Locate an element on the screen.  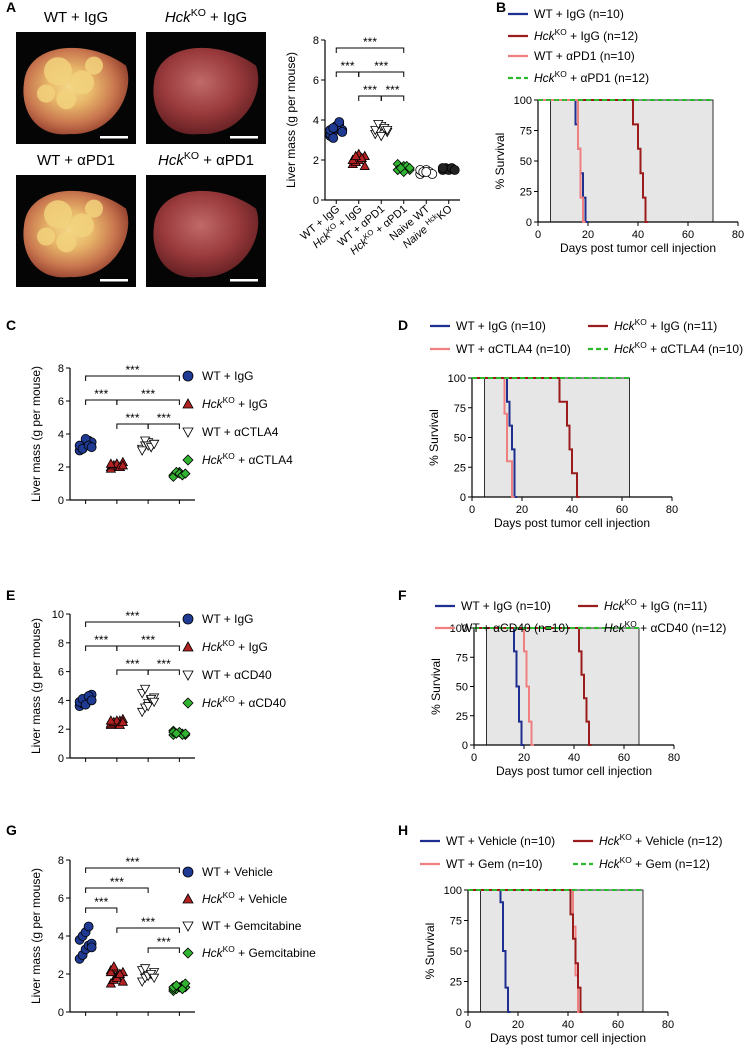
x-tick-label: 20 is located at coordinates (522, 510).